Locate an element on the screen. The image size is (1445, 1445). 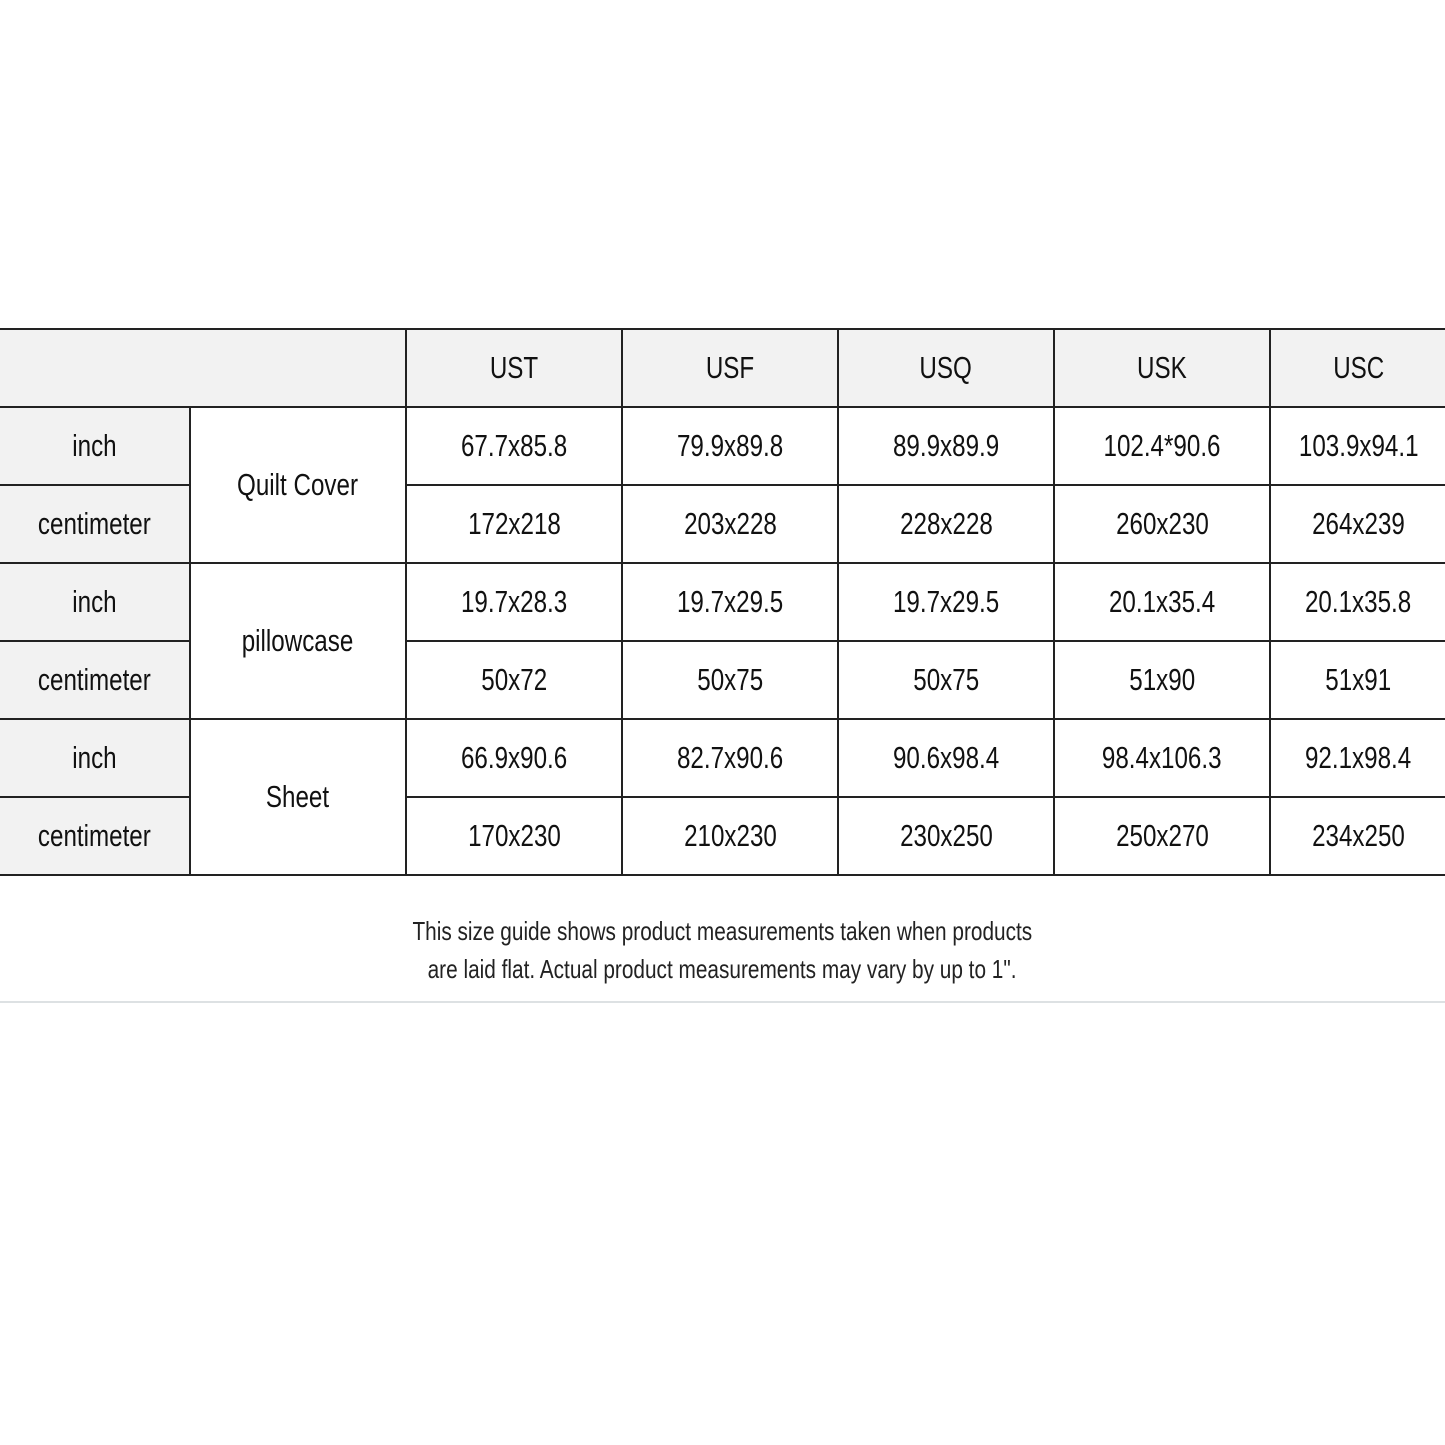
product-cell: Quilt Cover is located at coordinates (298, 485).